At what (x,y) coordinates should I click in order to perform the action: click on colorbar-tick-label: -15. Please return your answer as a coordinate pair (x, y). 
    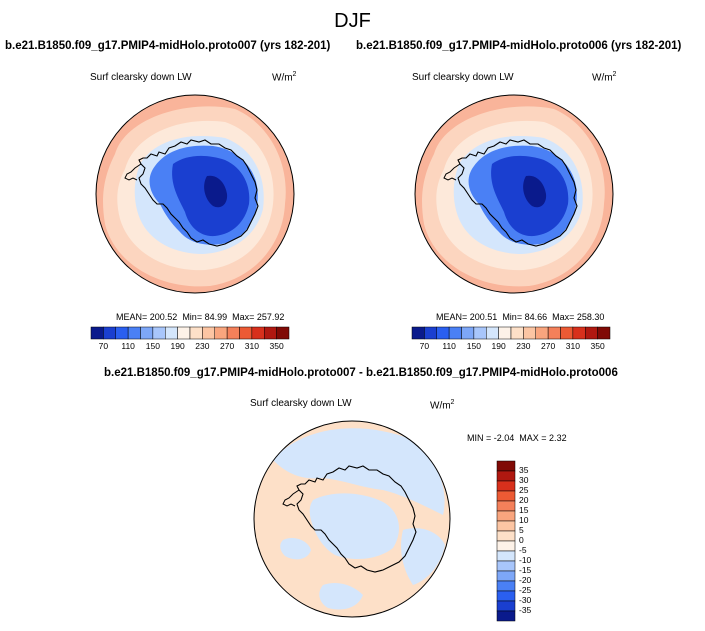
    Looking at the image, I should click on (525, 570).